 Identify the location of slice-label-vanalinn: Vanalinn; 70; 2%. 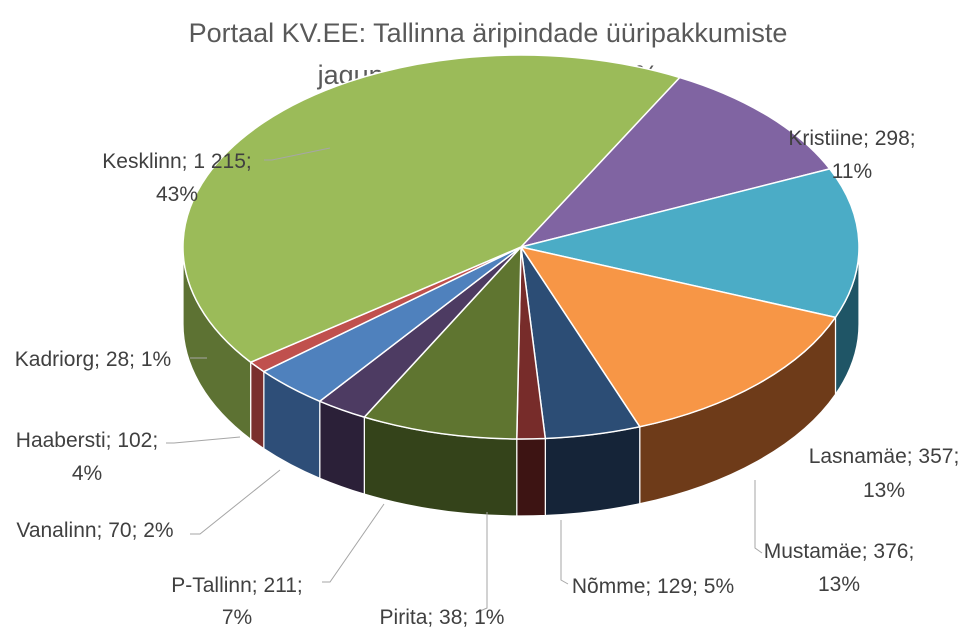
(94, 530).